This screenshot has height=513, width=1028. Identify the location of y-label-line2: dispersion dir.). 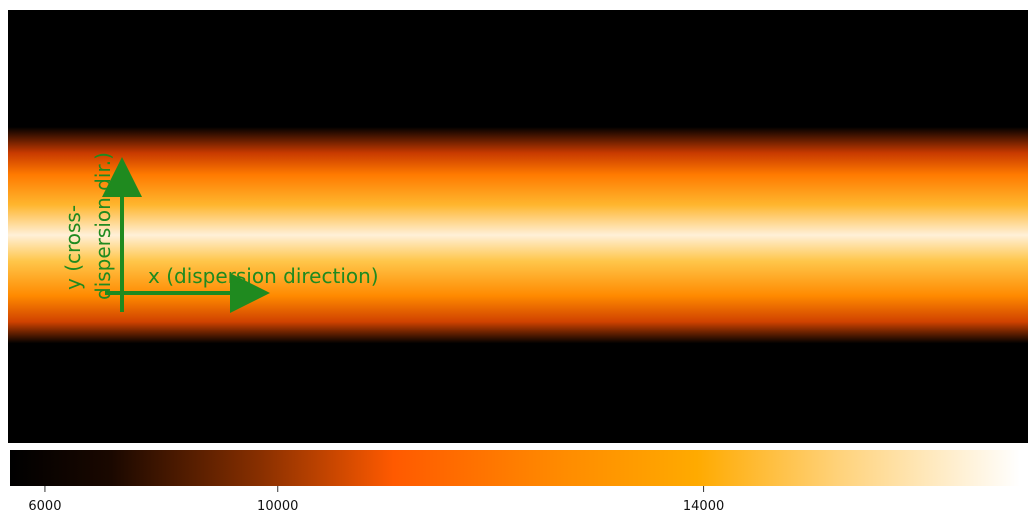
(103, 226).